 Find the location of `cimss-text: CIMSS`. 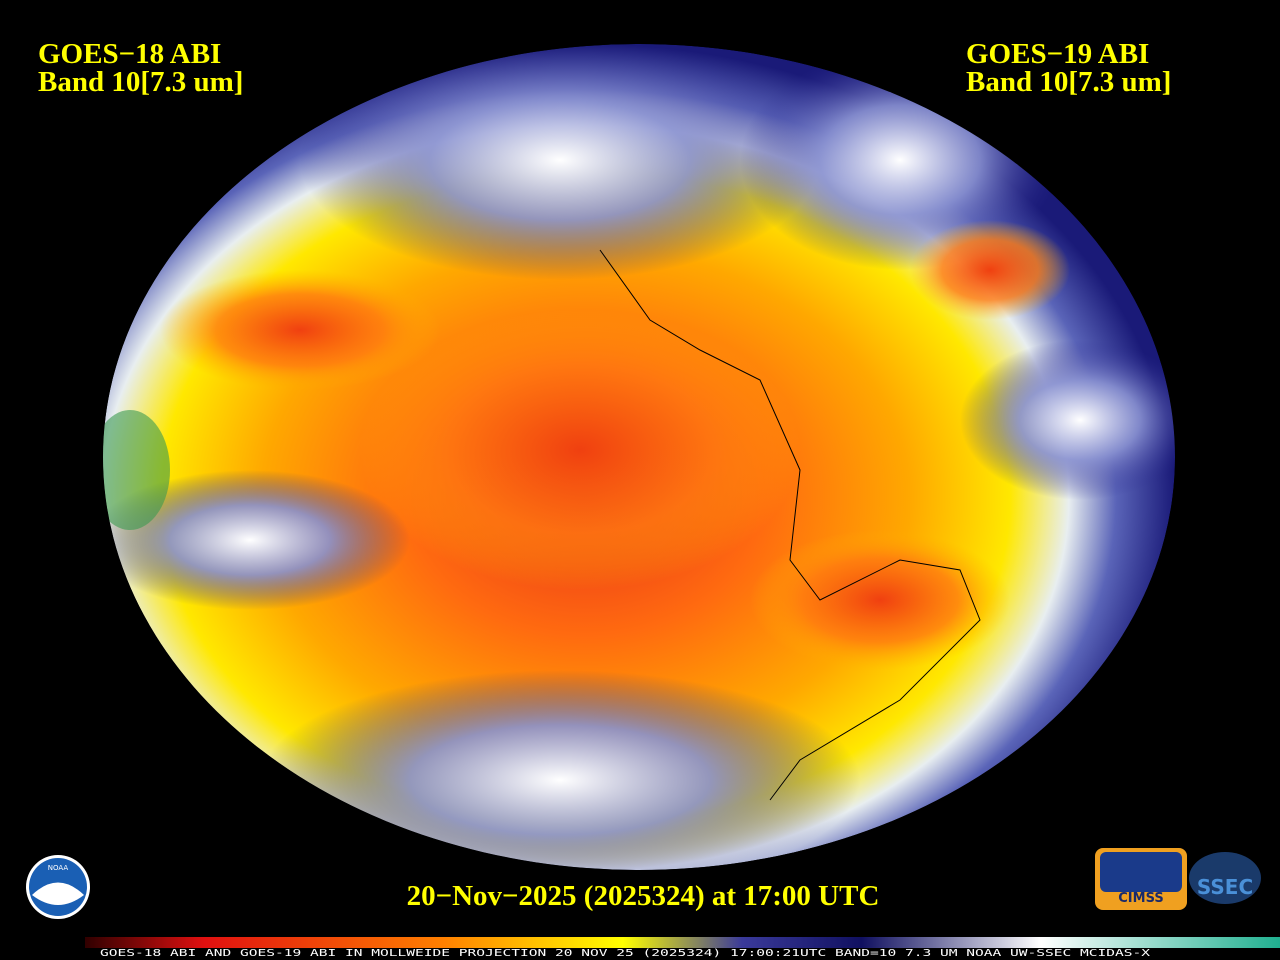

cimss-text: CIMSS is located at coordinates (1140, 898).